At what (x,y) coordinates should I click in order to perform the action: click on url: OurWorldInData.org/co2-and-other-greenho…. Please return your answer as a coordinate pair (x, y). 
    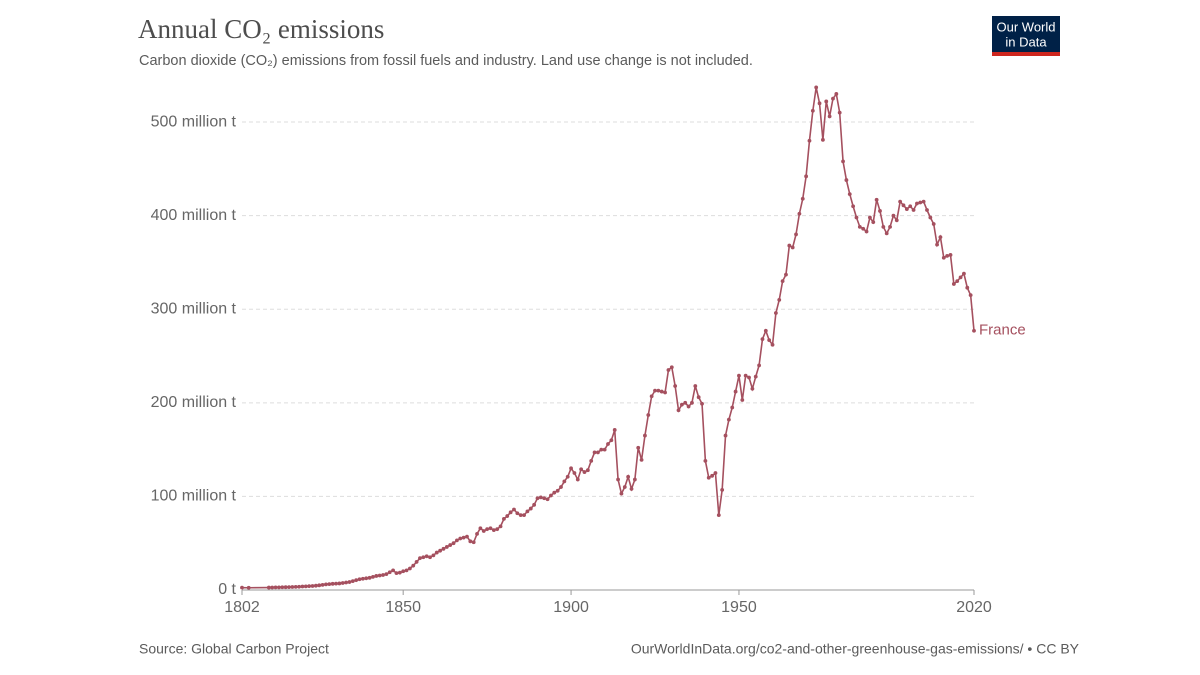
    Looking at the image, I should click on (855, 649).